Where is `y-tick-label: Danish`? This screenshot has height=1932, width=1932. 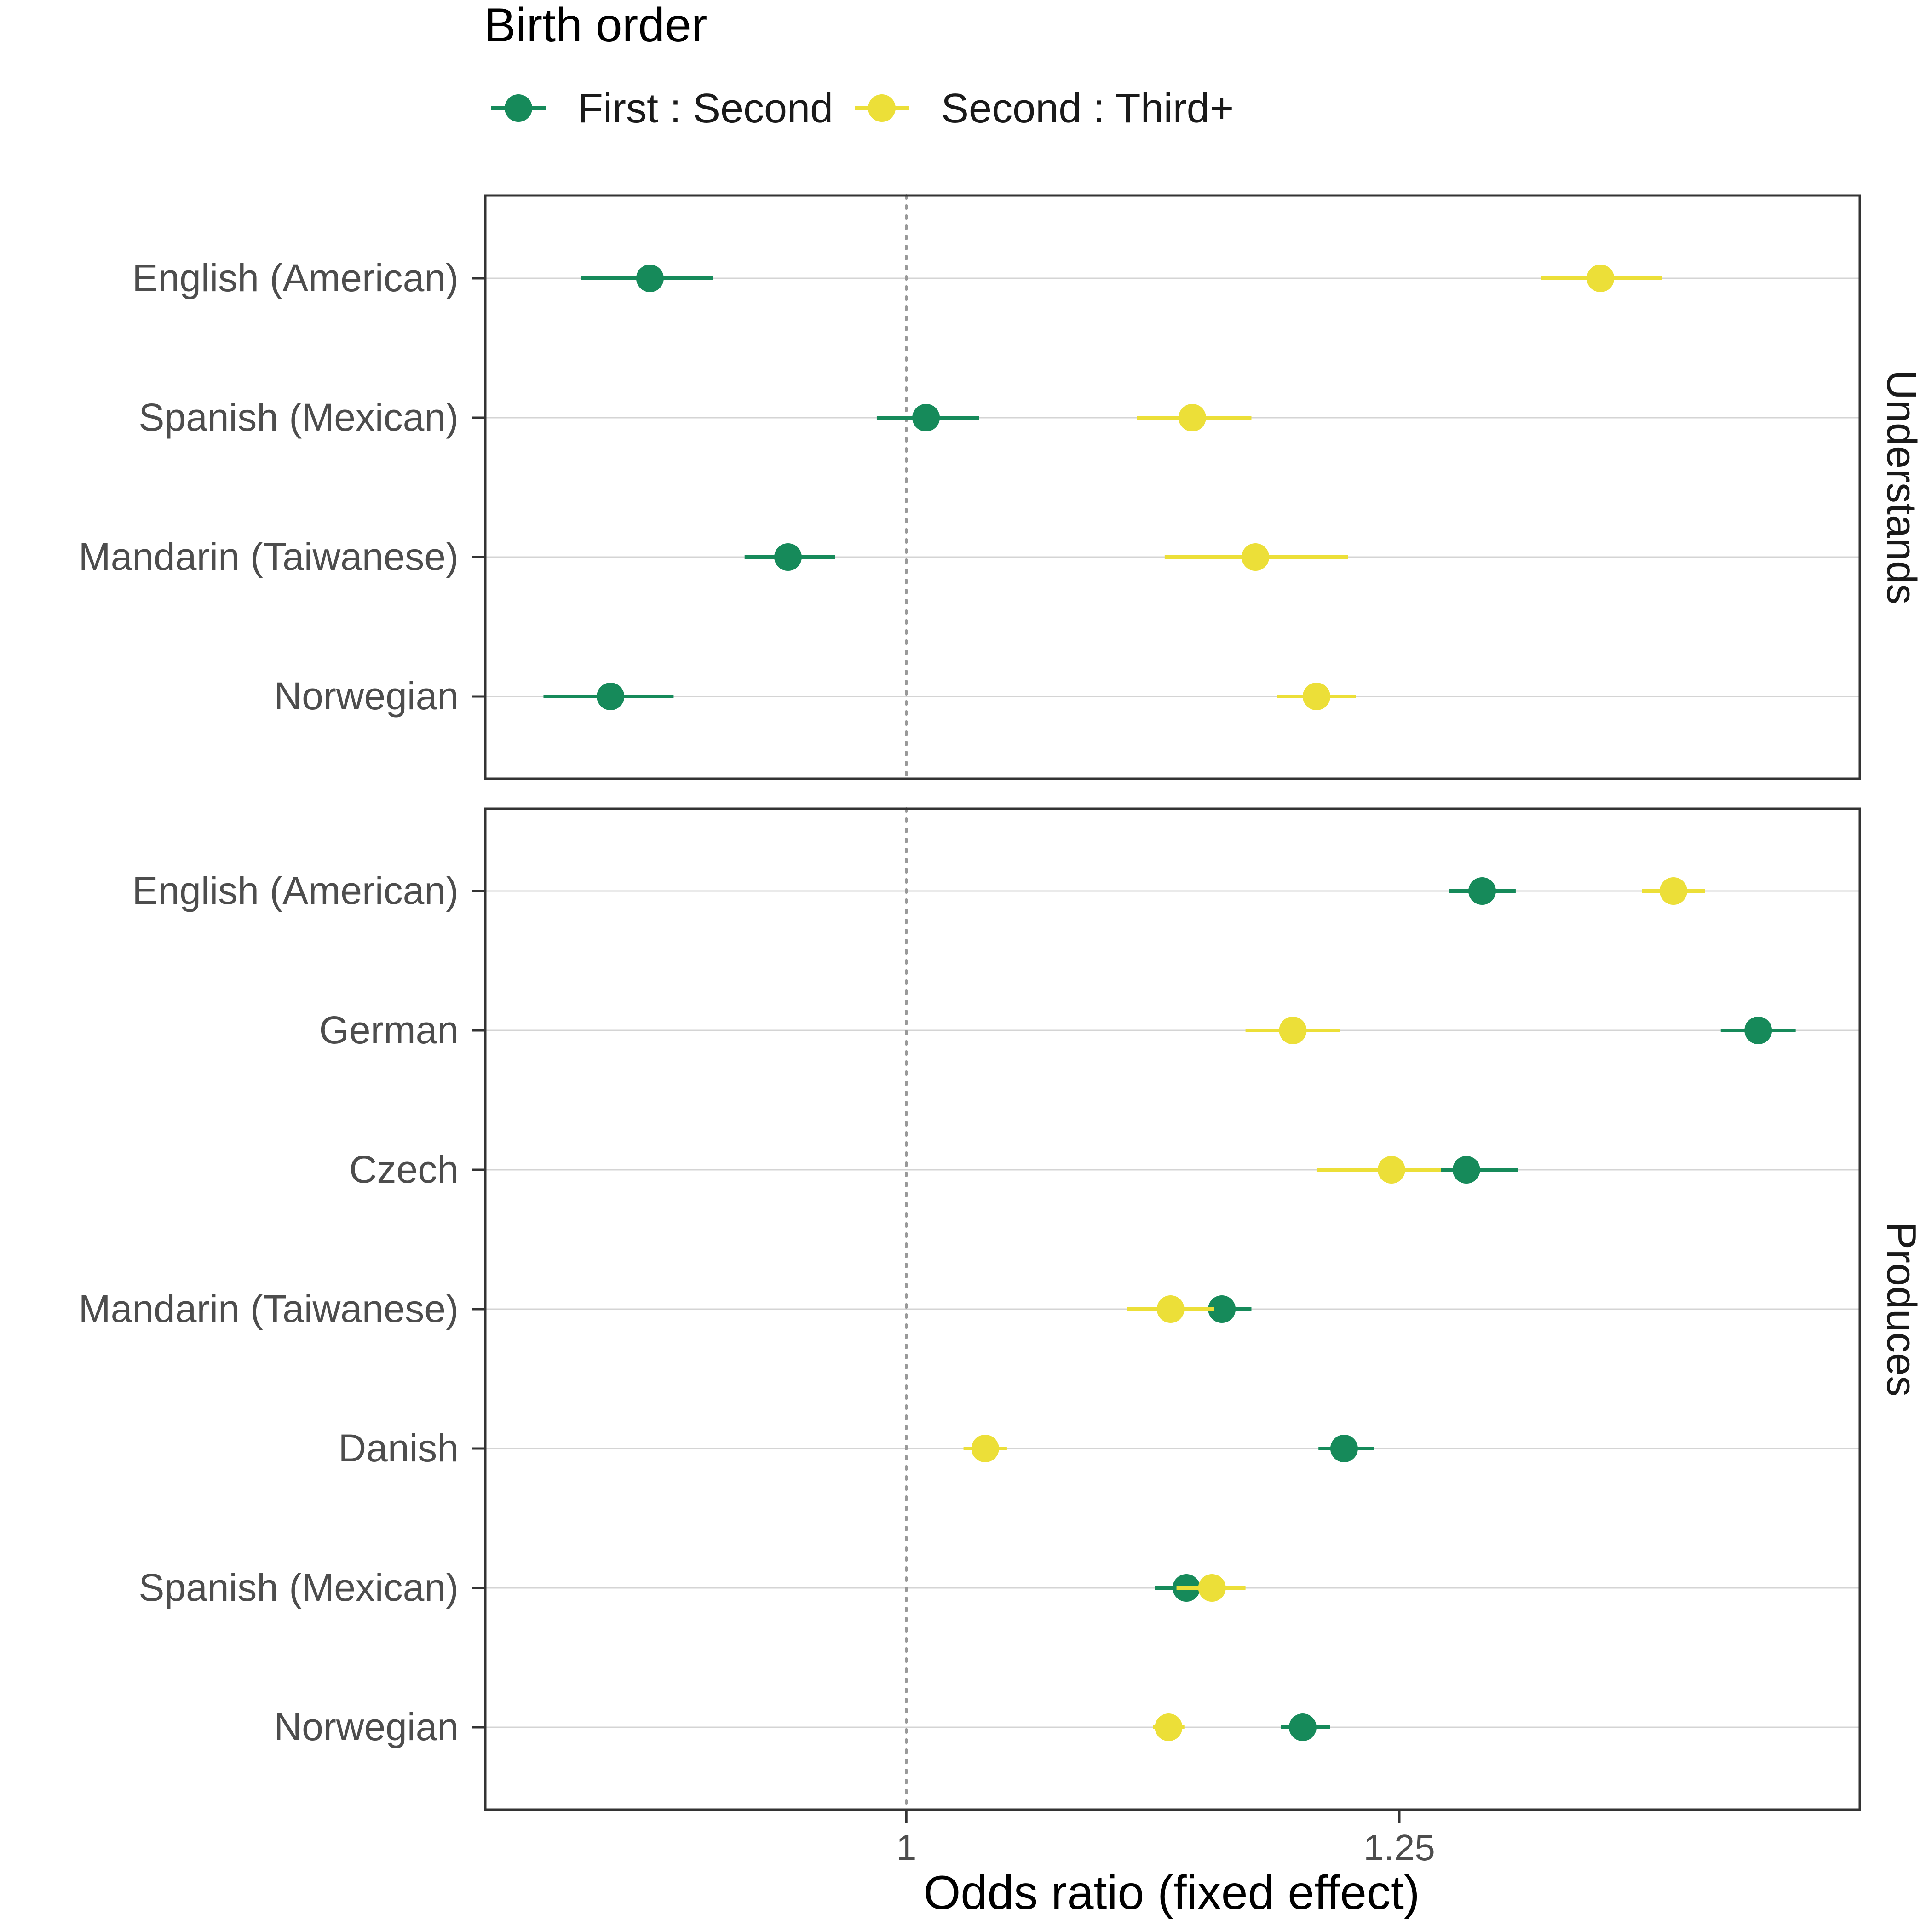 y-tick-label: Danish is located at coordinates (399, 1448).